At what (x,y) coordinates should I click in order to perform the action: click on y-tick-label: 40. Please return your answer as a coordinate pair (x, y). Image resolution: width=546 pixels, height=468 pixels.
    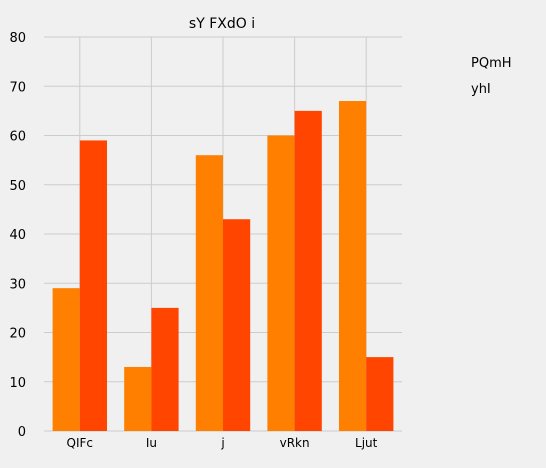
    Looking at the image, I should click on (17, 235).